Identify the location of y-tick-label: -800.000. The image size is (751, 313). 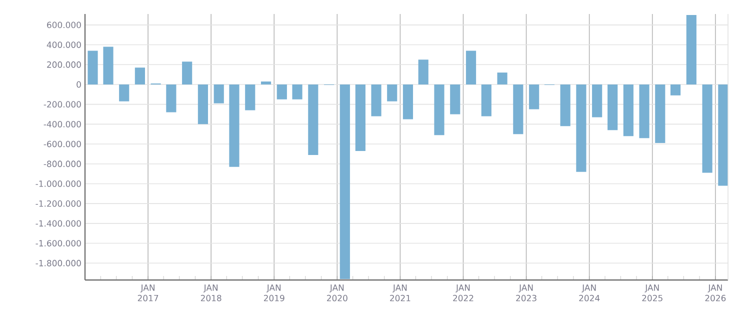
(62, 164).